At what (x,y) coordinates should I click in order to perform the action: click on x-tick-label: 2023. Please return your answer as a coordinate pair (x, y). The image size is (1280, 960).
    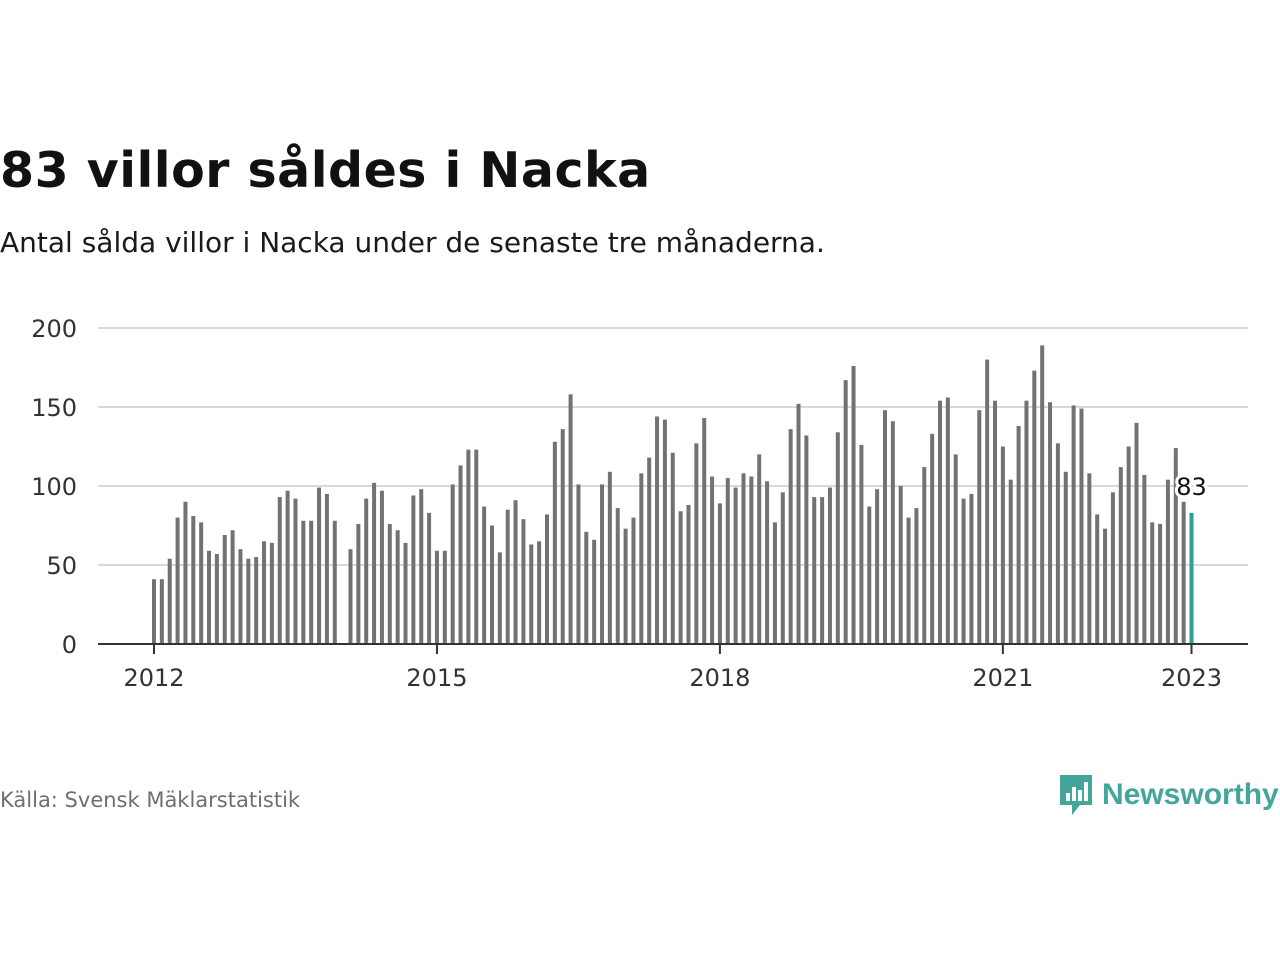
    Looking at the image, I should click on (1191, 678).